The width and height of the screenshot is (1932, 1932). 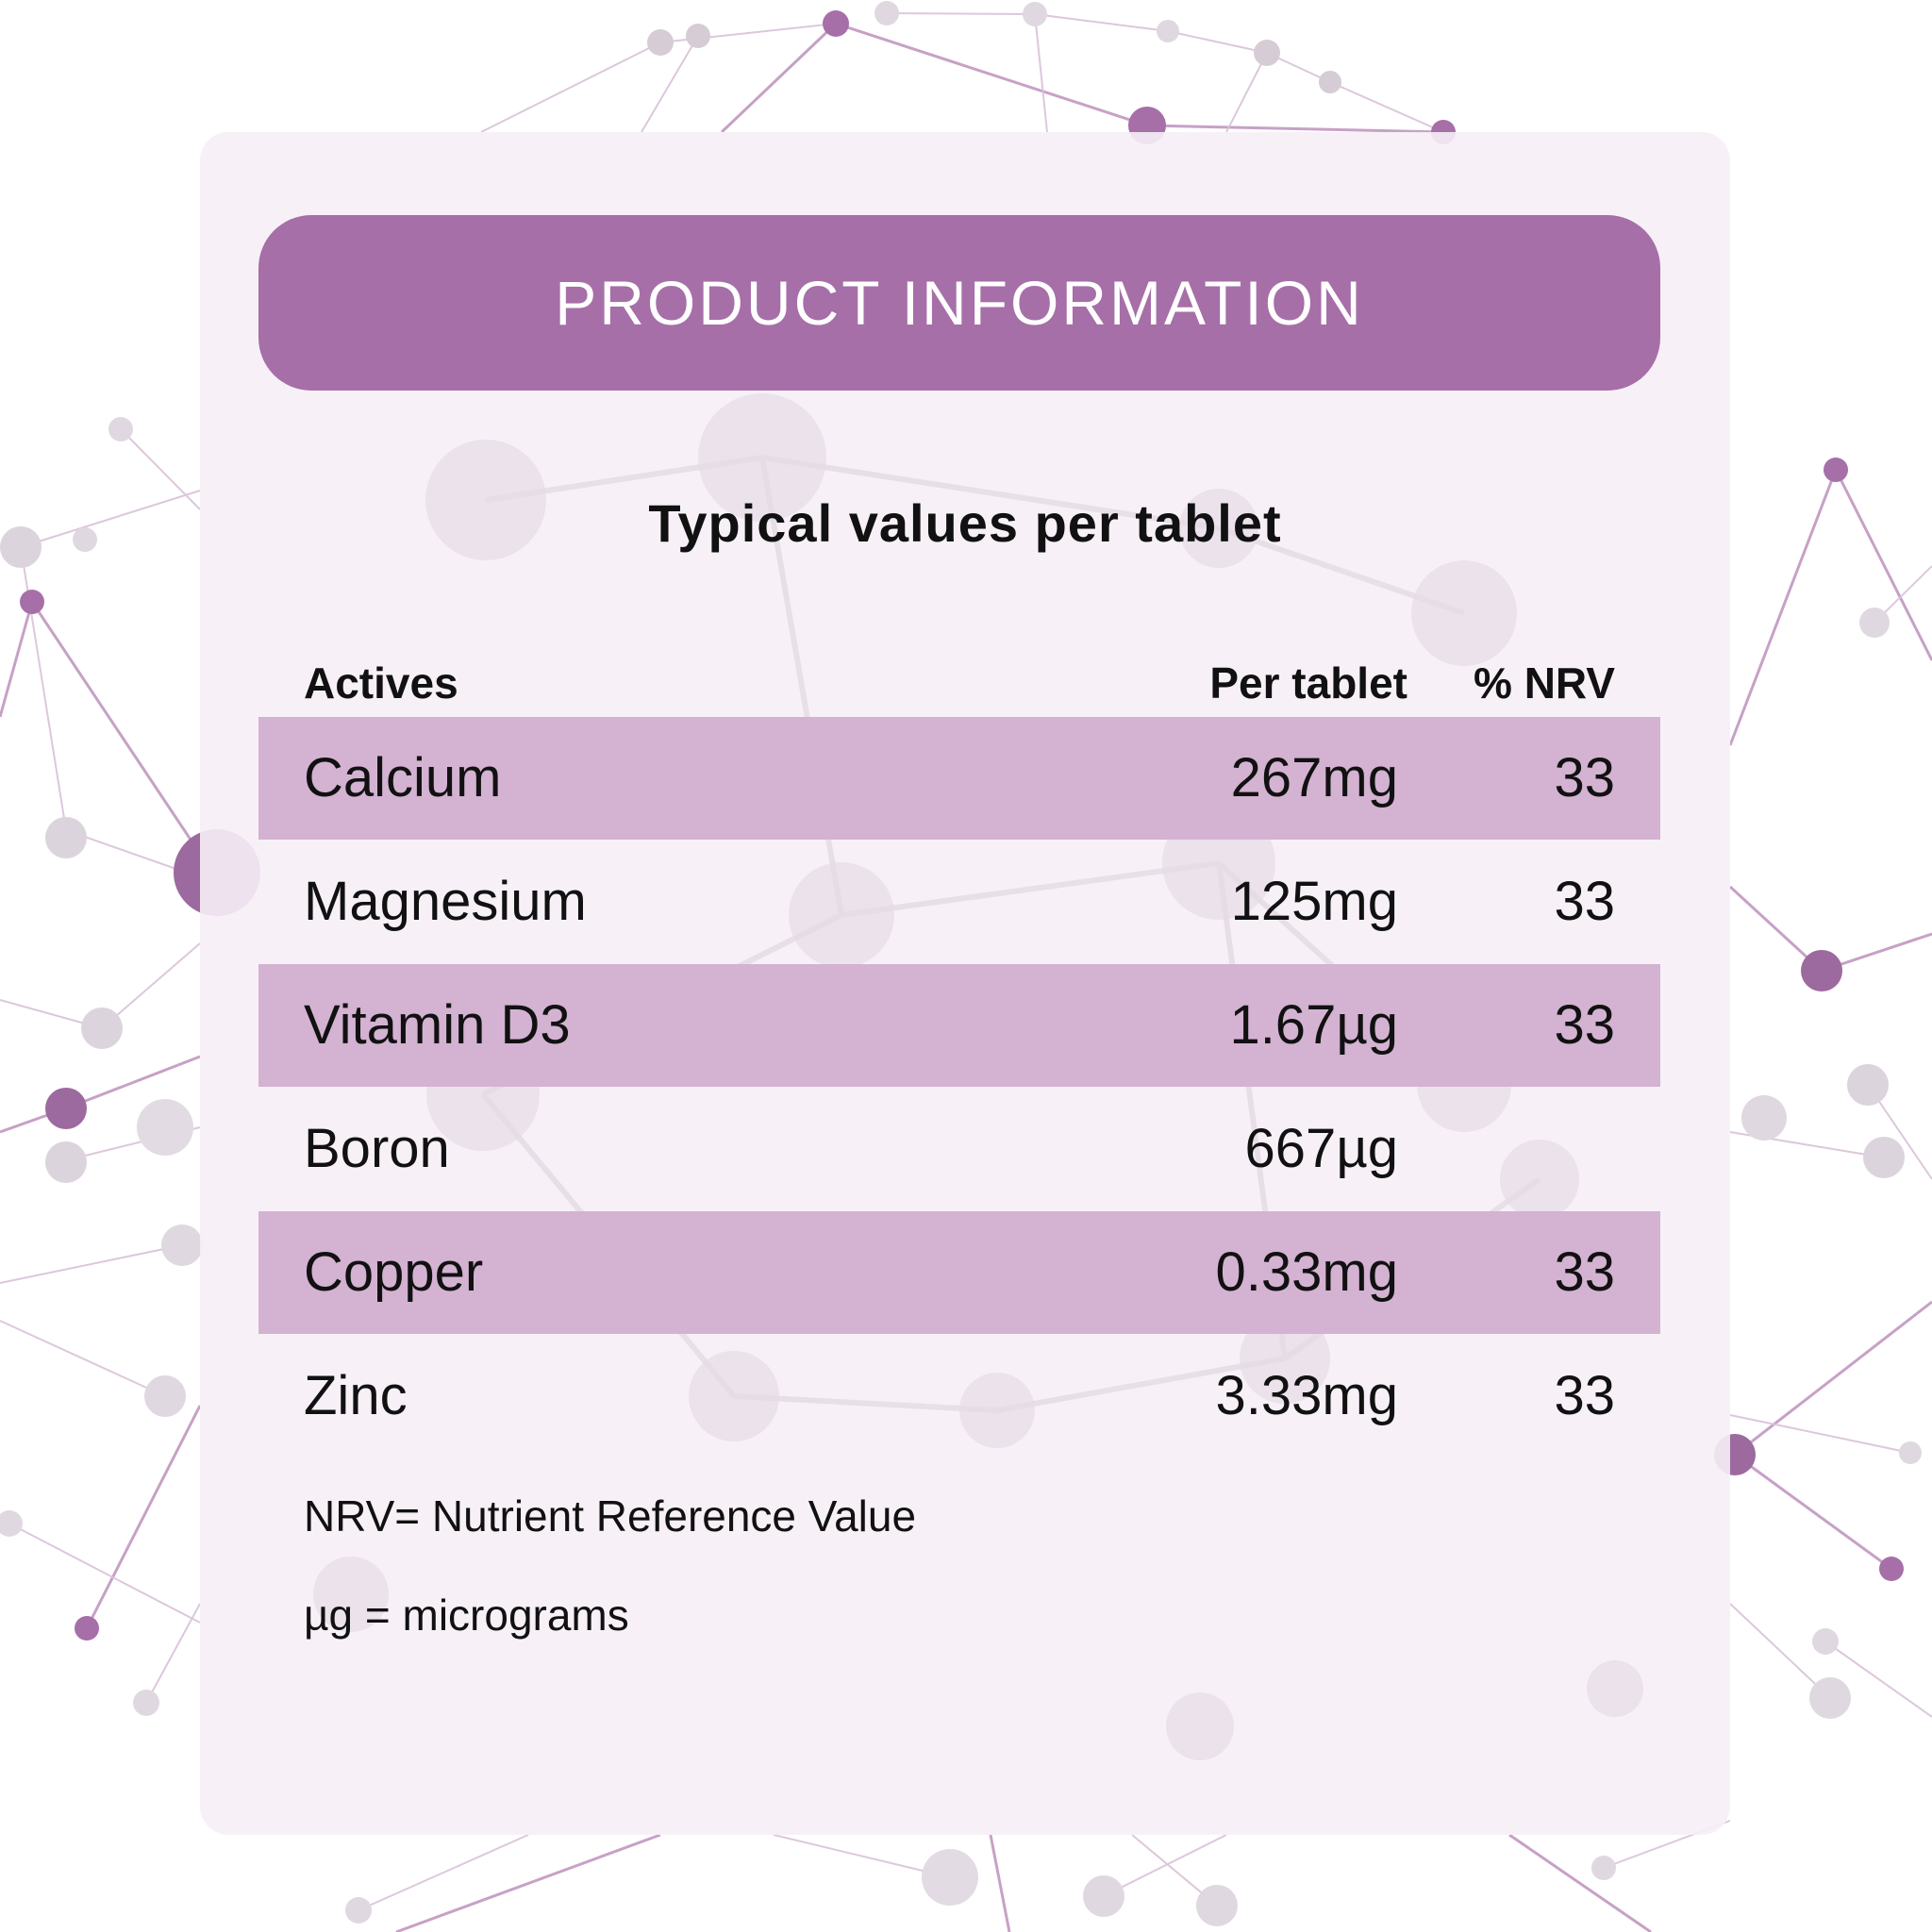 I want to click on table-row: Zinc 3.33mg 33, so click(x=959, y=1396).